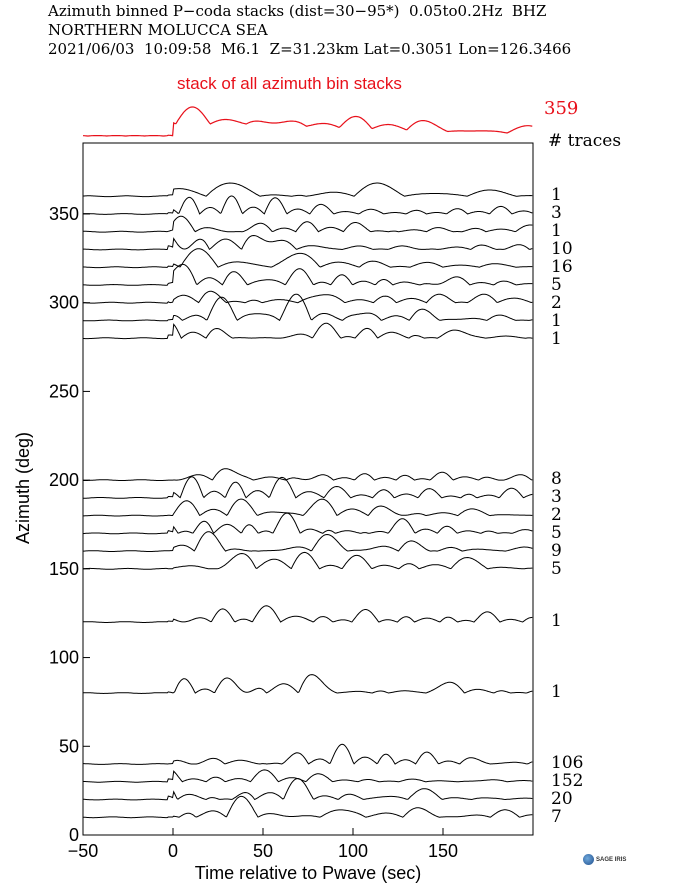  Describe the element at coordinates (567, 763) in the screenshot. I see `trace-count-label: 106` at that location.